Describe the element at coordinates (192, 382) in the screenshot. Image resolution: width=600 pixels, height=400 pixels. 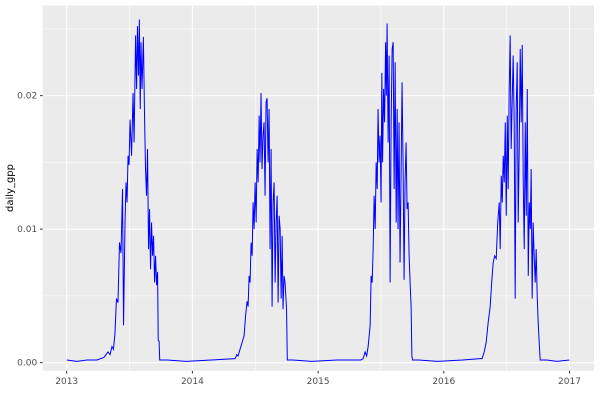
I see `x-tick-label: 2014` at that location.